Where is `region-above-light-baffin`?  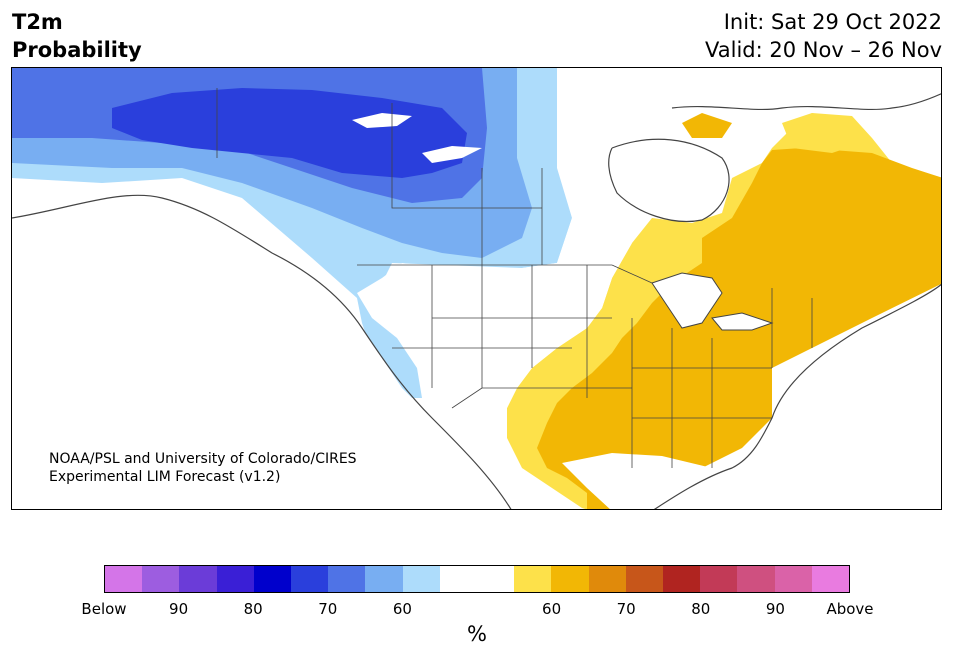 region-above-light-baffin is located at coordinates (822, 133).